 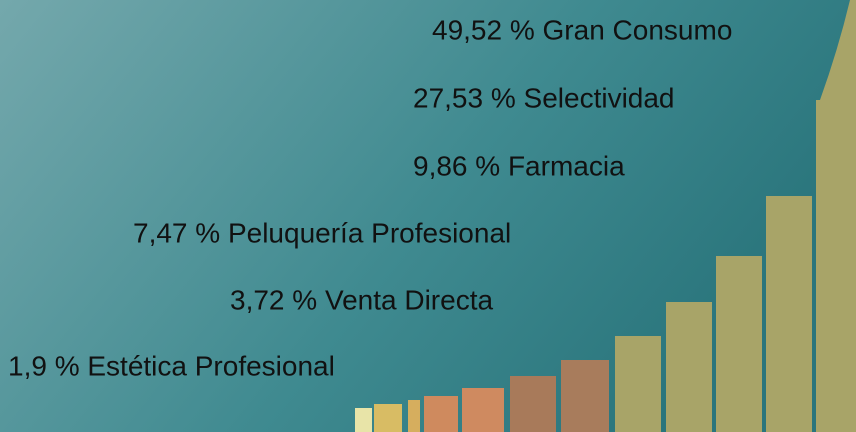 What do you see at coordinates (519, 165) in the screenshot?
I see `item-label: 9,86 % Farmacia` at bounding box center [519, 165].